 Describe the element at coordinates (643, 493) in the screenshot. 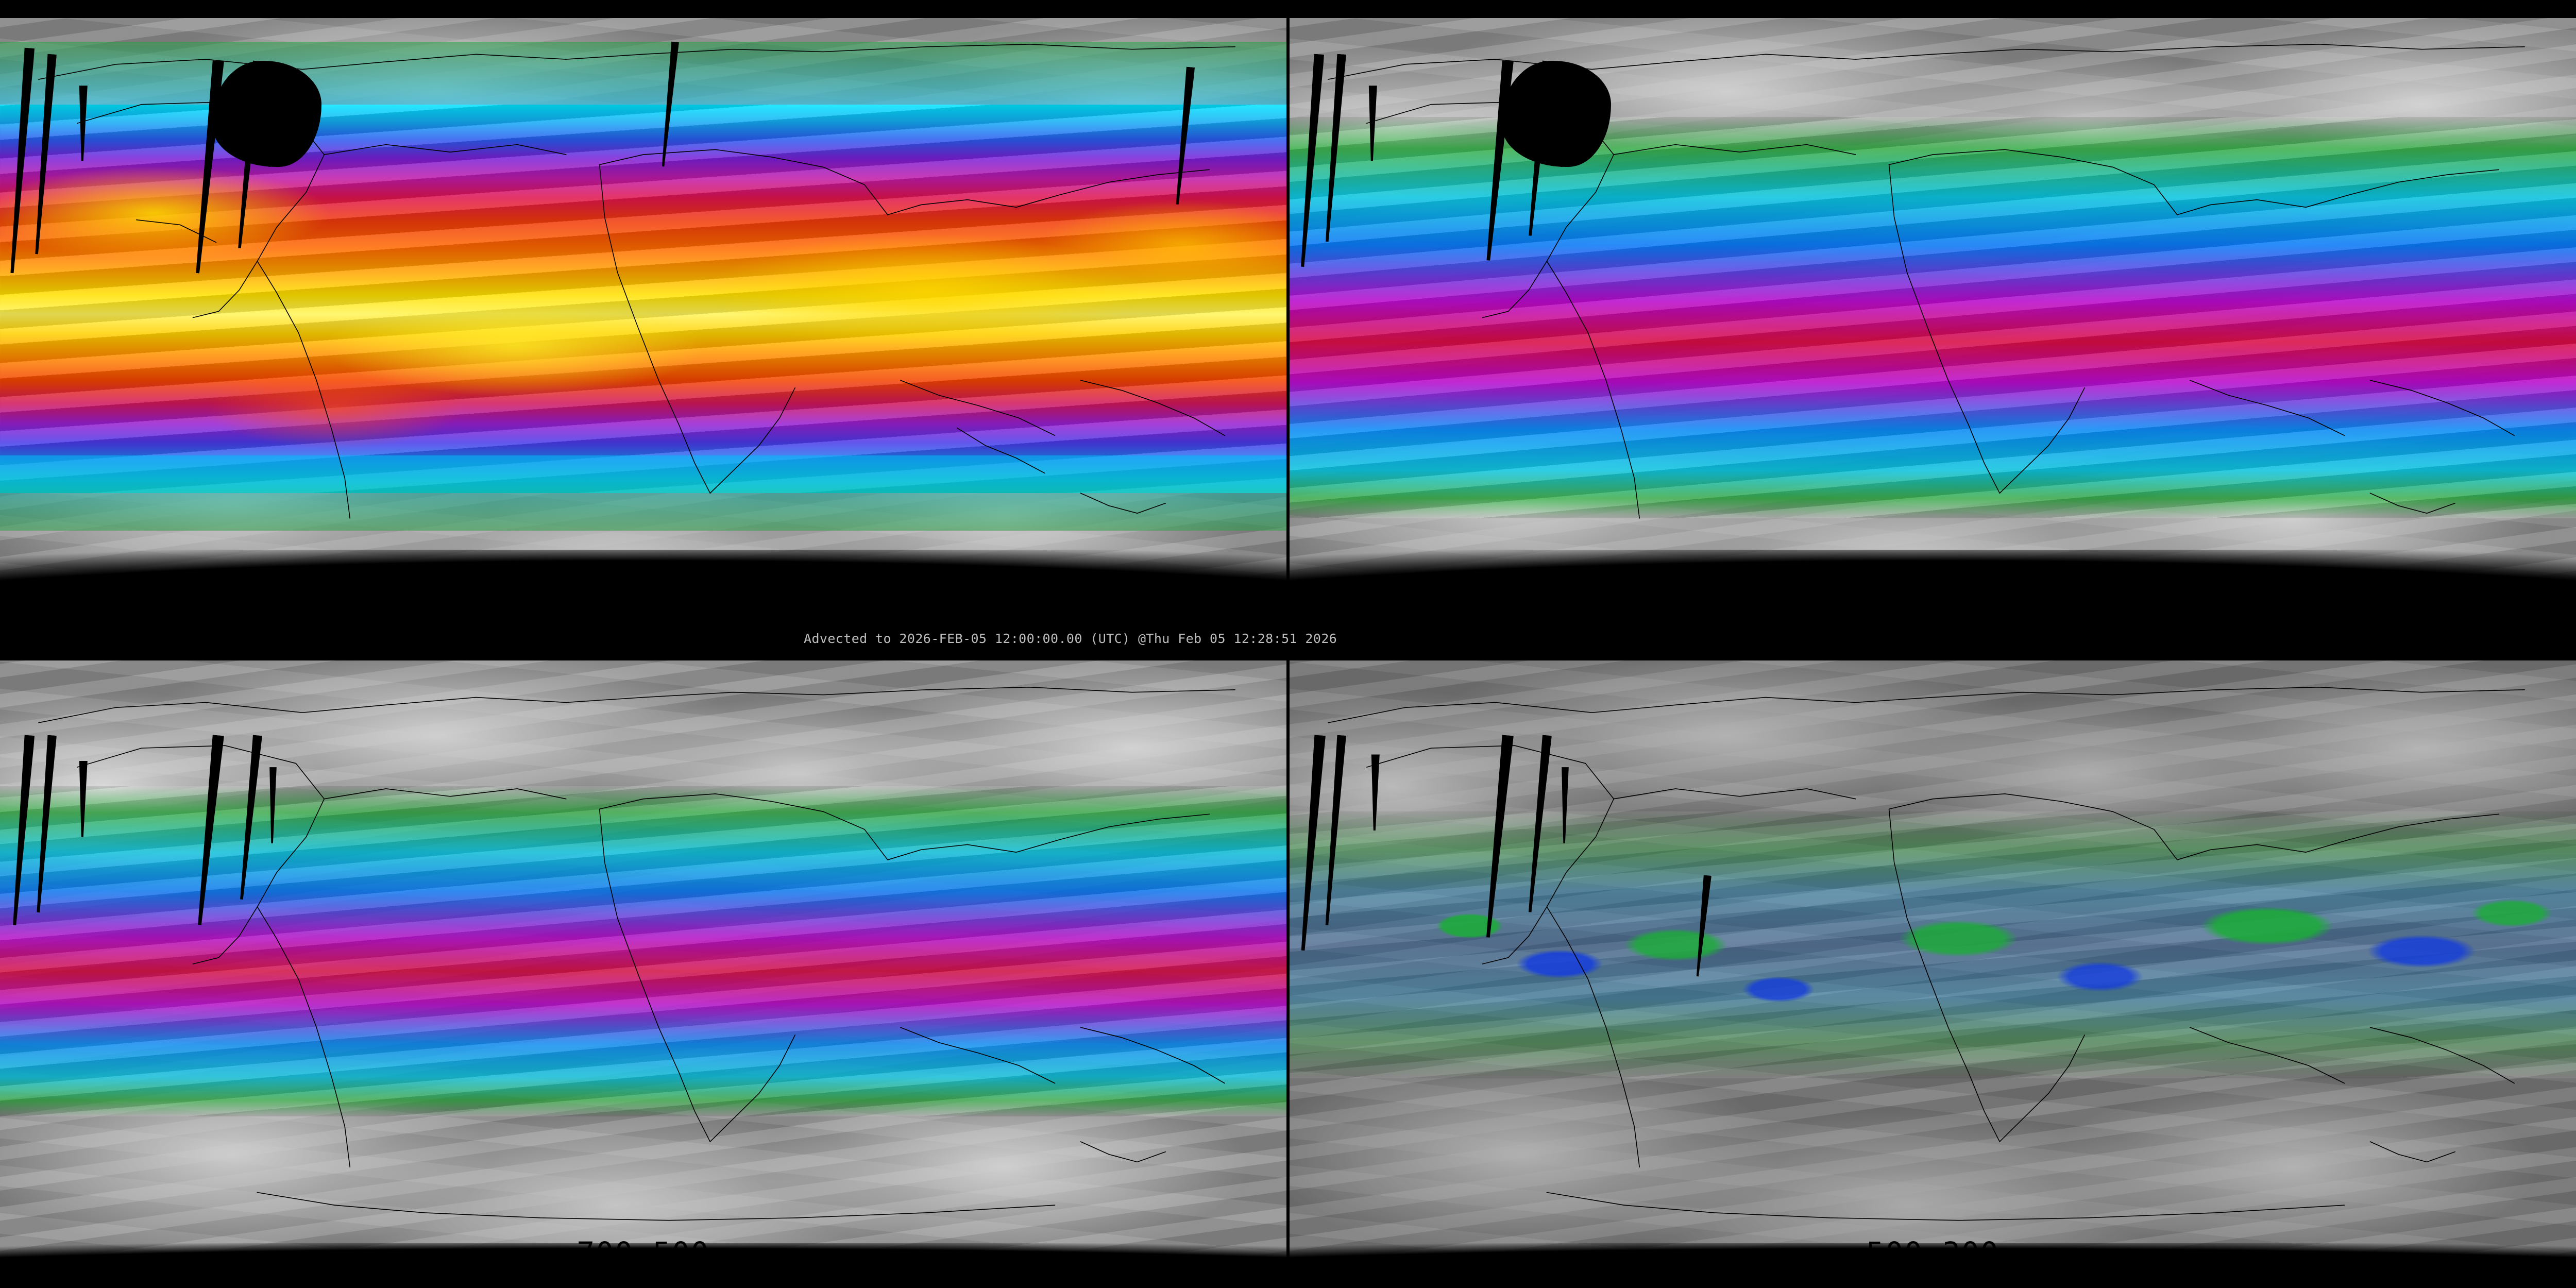

I see `moisture-fringe-south` at that location.